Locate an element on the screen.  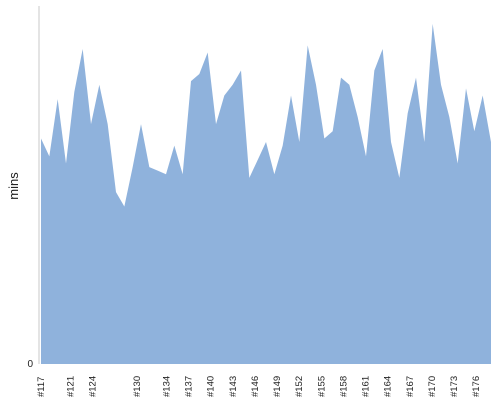
x-tick-label: #158 is located at coordinates (343, 386).